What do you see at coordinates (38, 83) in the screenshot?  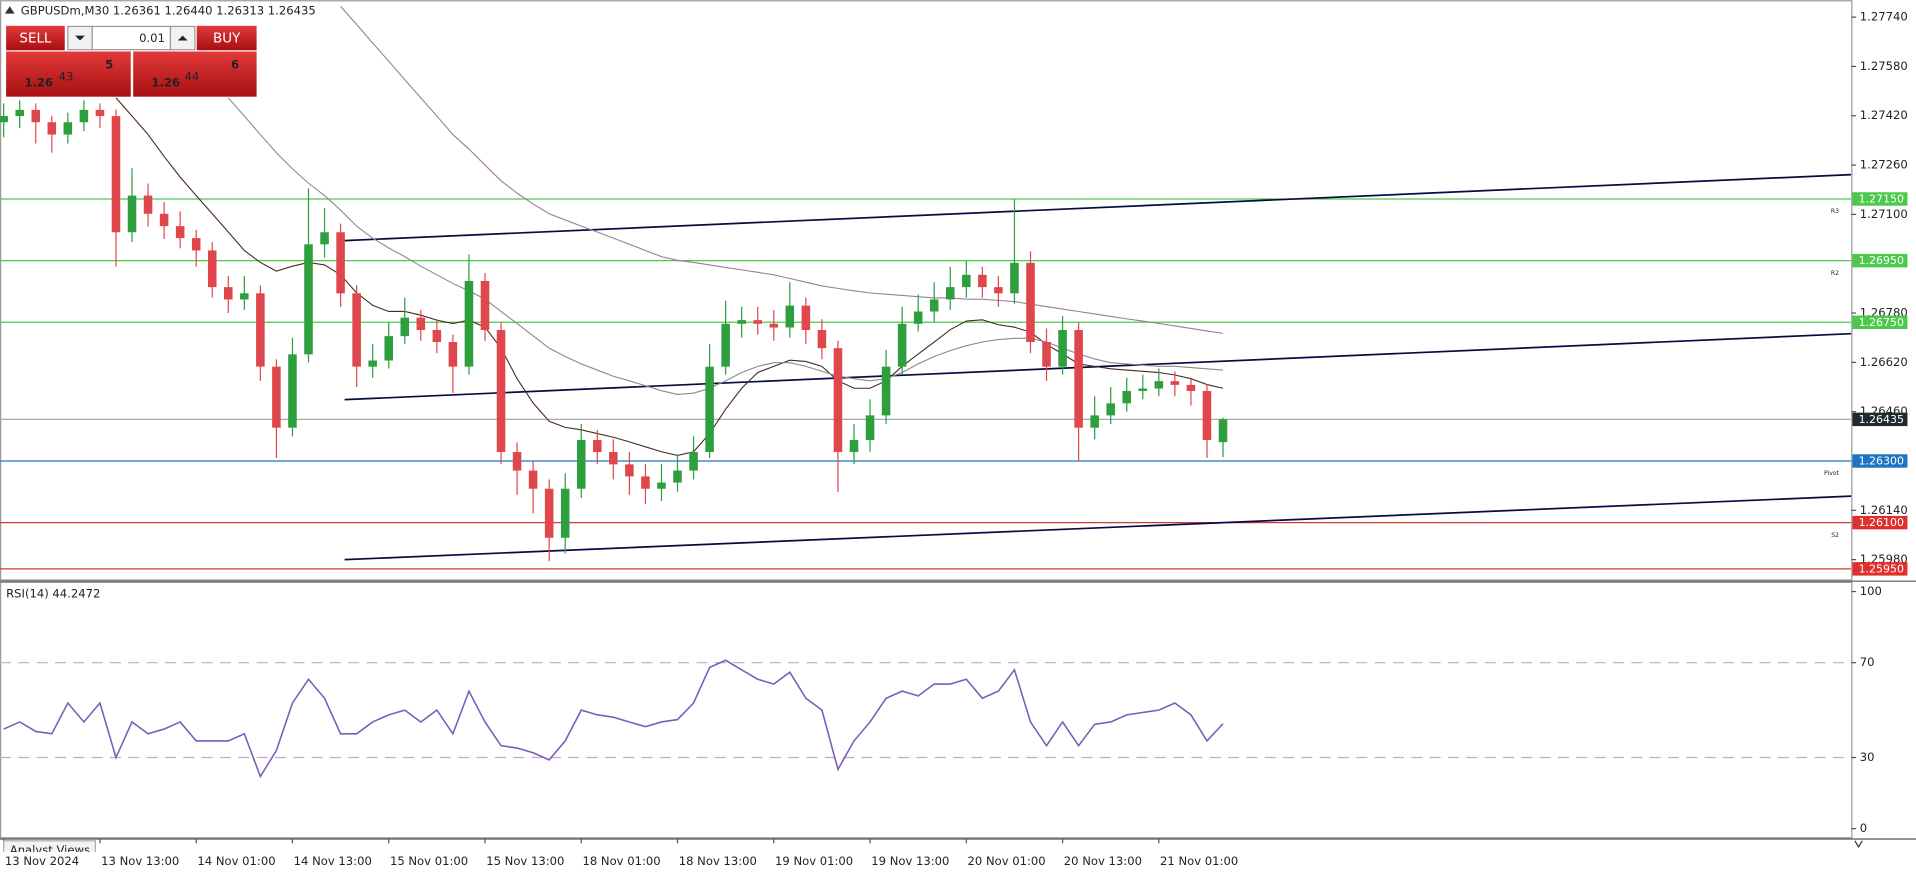 I see `bid-big: 1.26` at bounding box center [38, 83].